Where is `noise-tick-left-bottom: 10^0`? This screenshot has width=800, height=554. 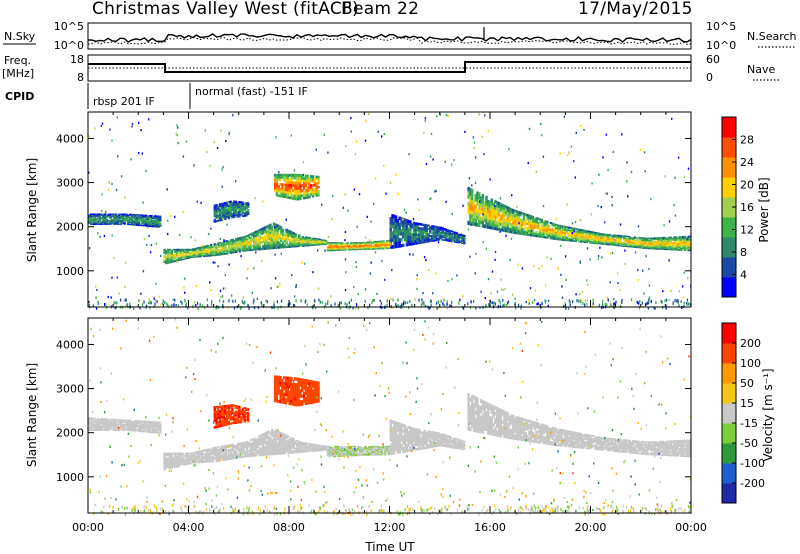
noise-tick-left-bottom: 10^0 is located at coordinates (69, 45).